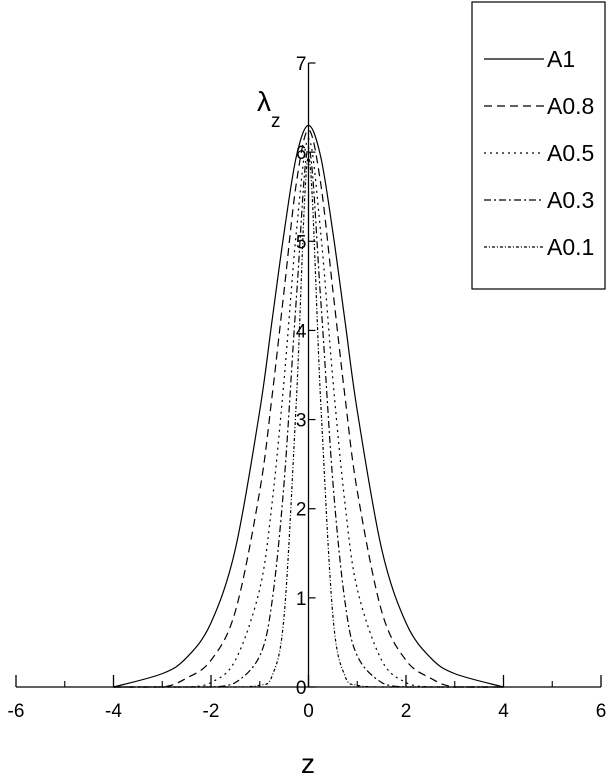  What do you see at coordinates (570, 200) in the screenshot?
I see `legend-label-a0-3: A0.3` at bounding box center [570, 200].